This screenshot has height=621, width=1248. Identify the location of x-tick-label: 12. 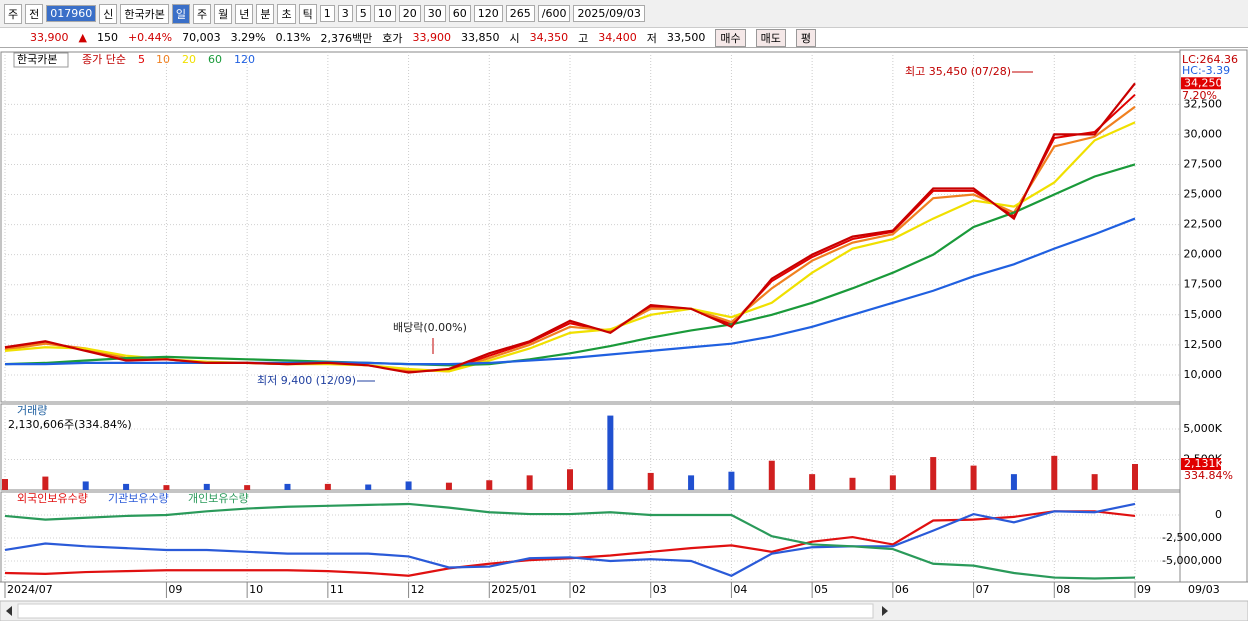
(418, 589).